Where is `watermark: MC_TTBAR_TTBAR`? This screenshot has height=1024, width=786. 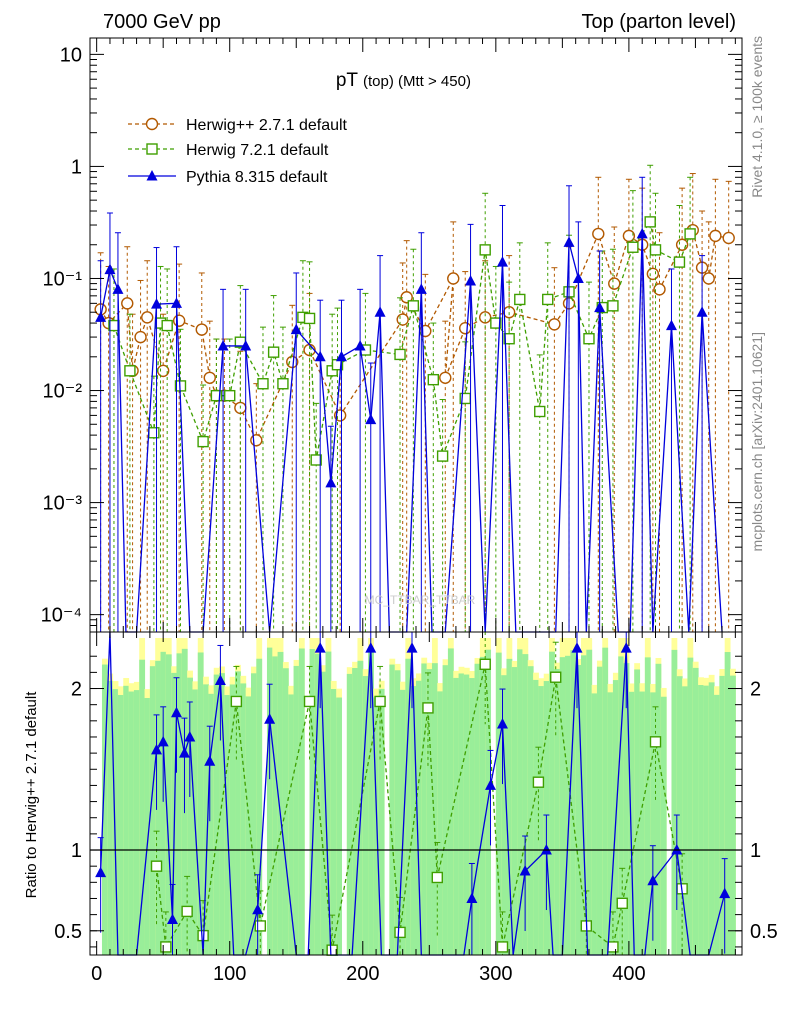 watermark: MC_TTBAR_TTBAR is located at coordinates (420, 600).